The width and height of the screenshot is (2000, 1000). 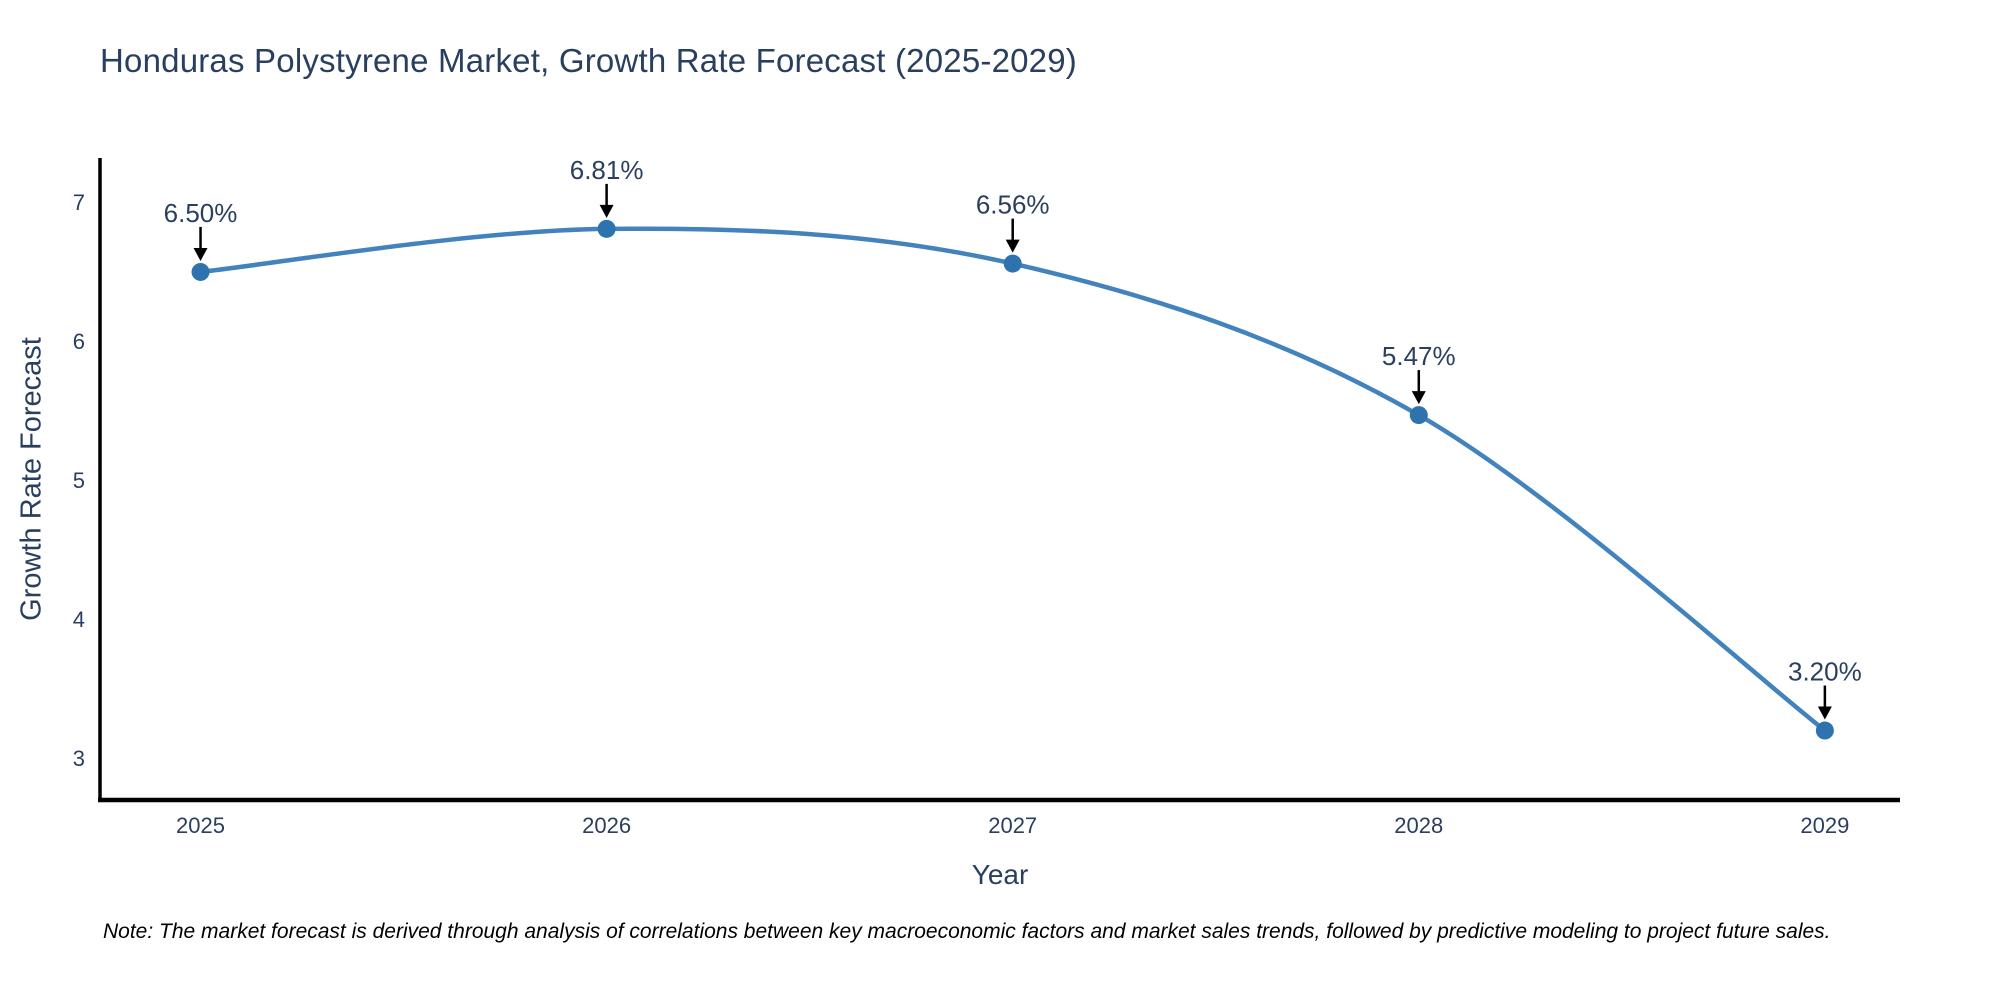 I want to click on x-tick-label: 2028, so click(x=1418, y=825).